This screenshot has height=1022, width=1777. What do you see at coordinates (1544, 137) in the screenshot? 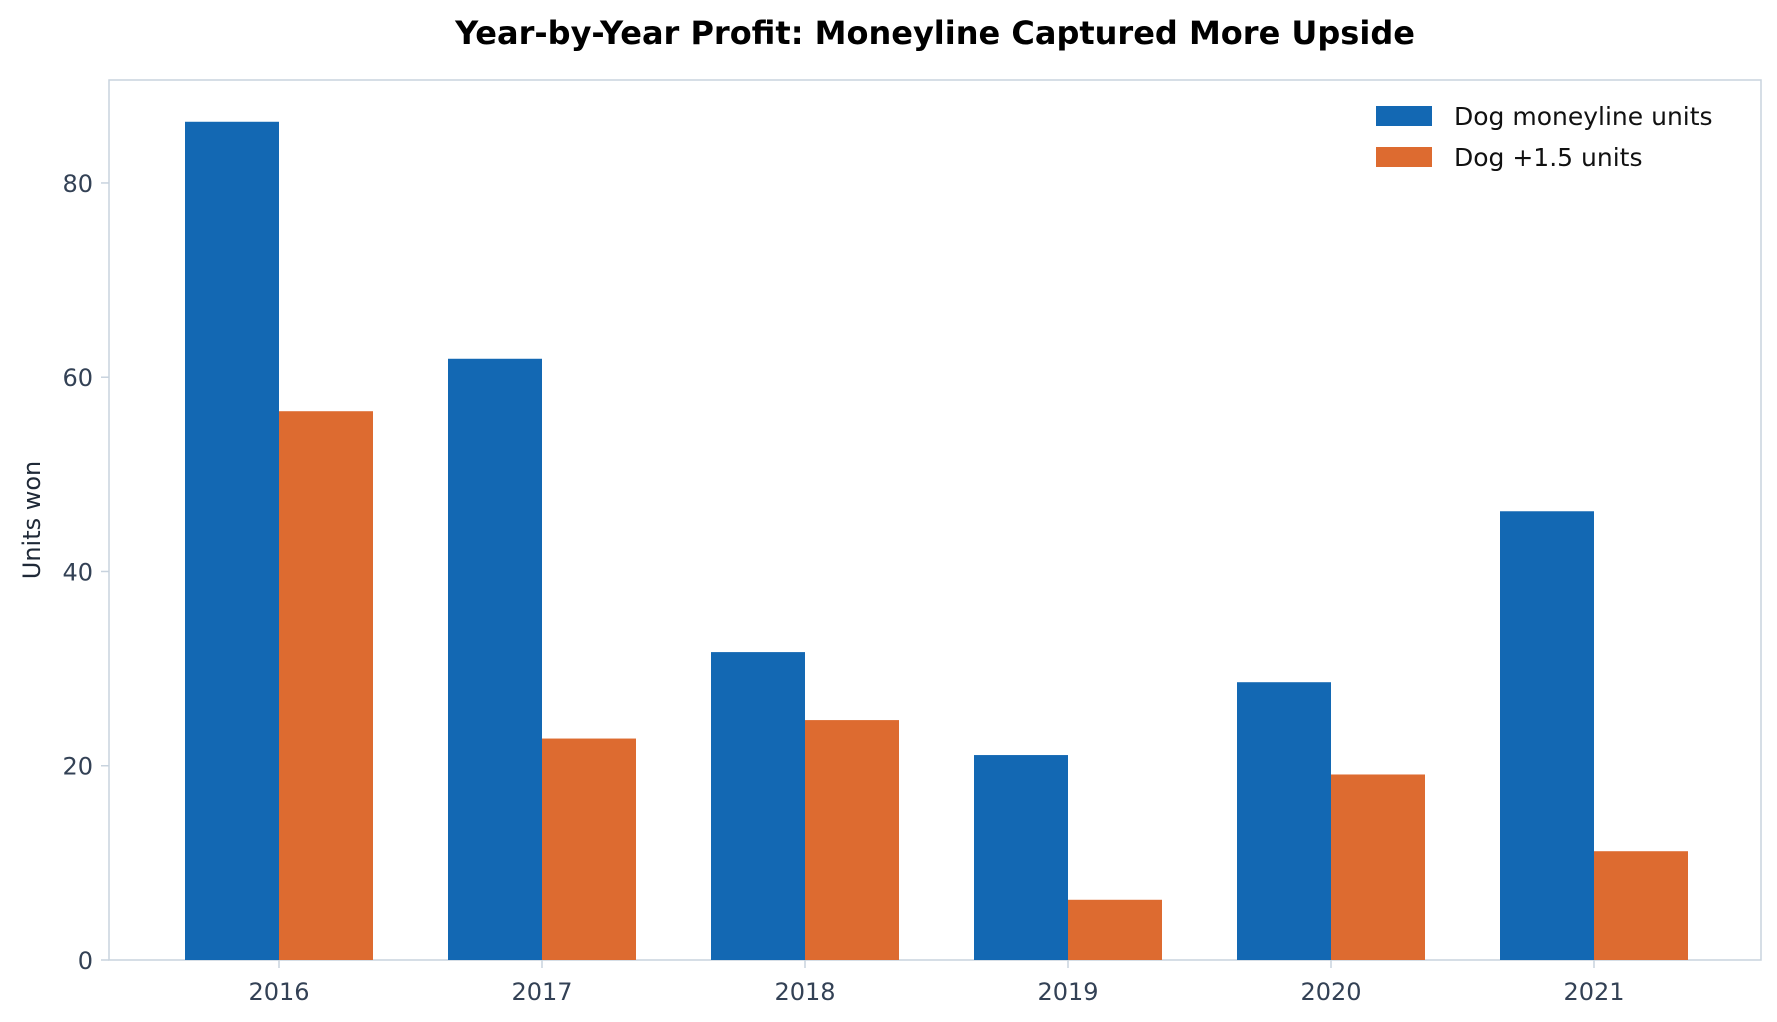
I see `legend: Dog moneyline units Dog +1.5 units` at bounding box center [1544, 137].